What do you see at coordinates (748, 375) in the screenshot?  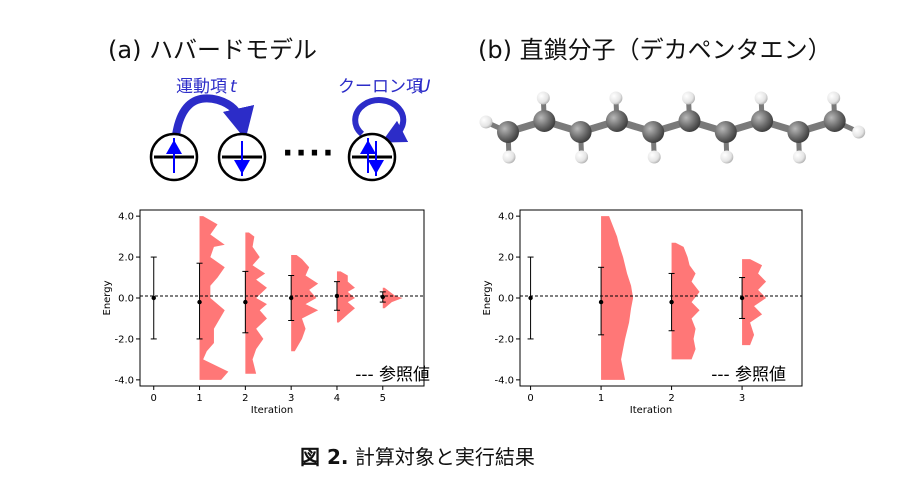 I see `chart-b-legend: --- 参照値` at bounding box center [748, 375].